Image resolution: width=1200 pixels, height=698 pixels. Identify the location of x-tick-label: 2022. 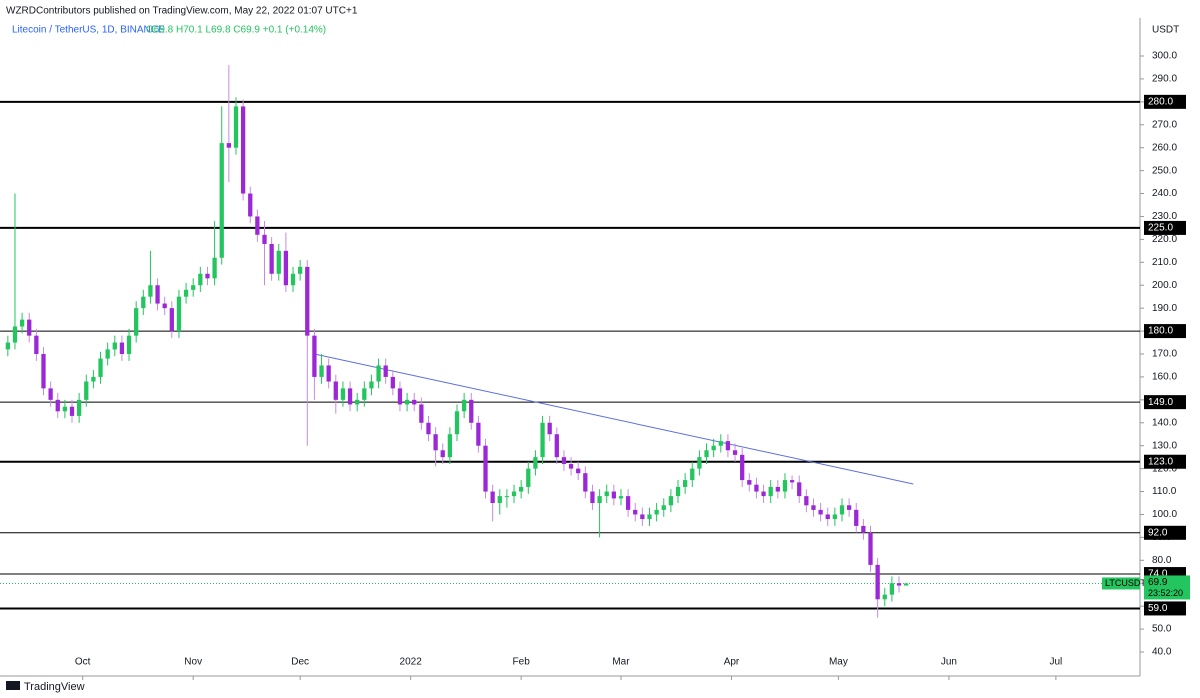
(411, 662).